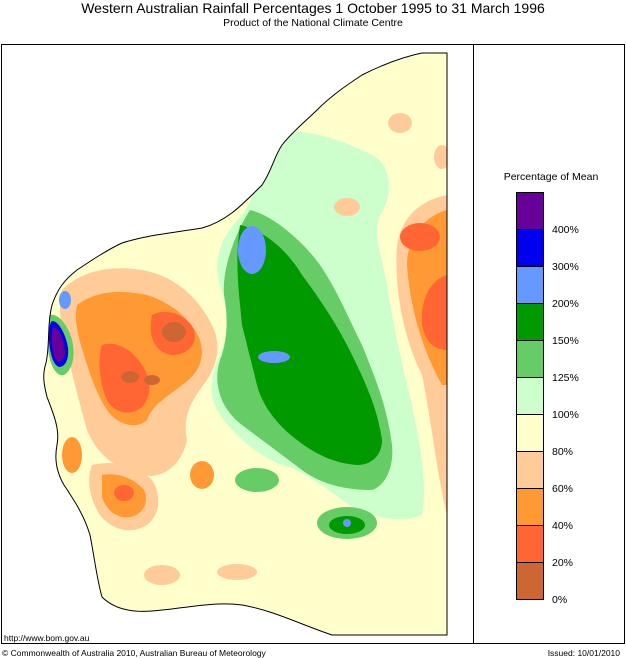 The image size is (626, 658). I want to click on zone-100-125-kimberley, so click(352, 160).